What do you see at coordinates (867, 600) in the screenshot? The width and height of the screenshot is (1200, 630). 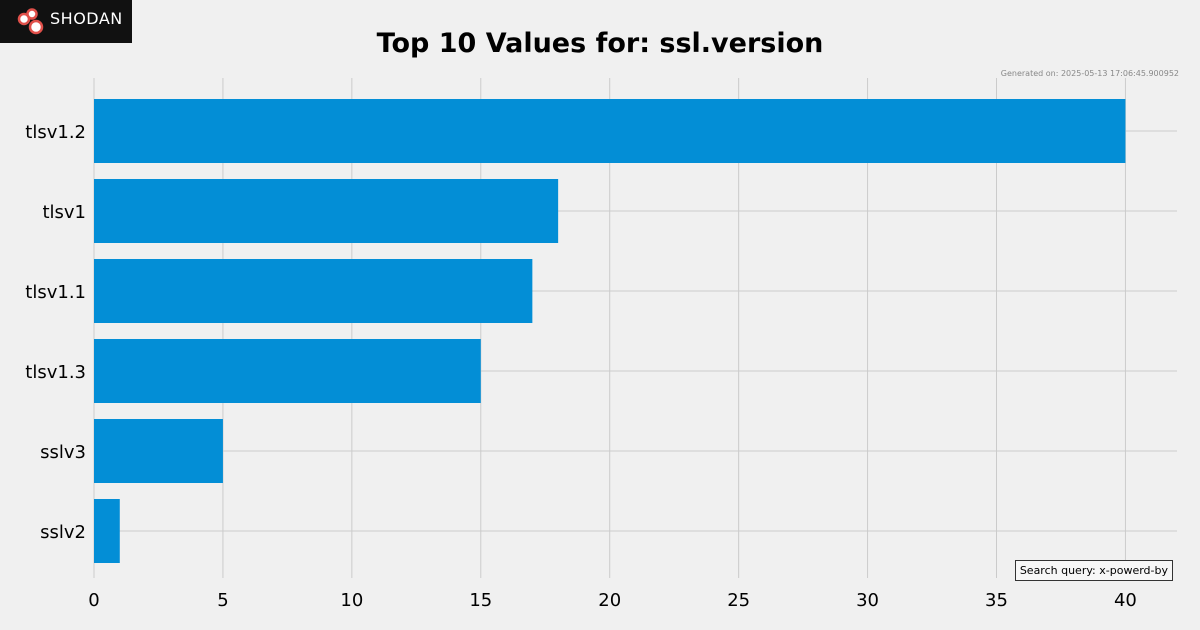 I see `x-tick-label: 30` at bounding box center [867, 600].